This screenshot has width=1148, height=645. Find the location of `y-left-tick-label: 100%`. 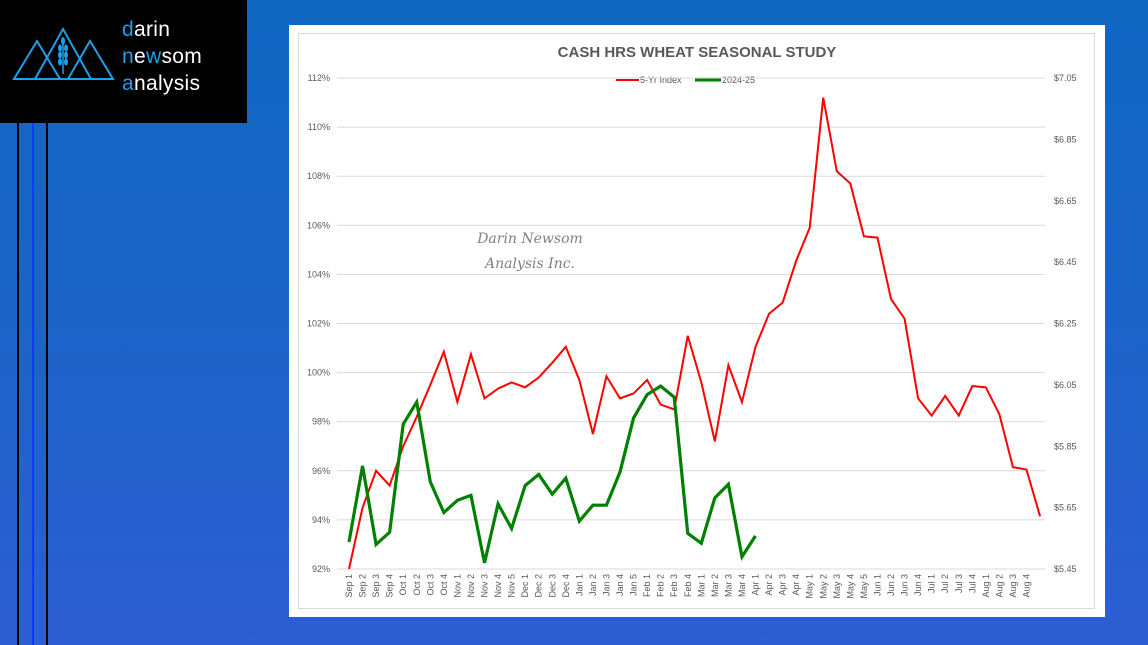

y-left-tick-label: 100% is located at coordinates (318, 373).